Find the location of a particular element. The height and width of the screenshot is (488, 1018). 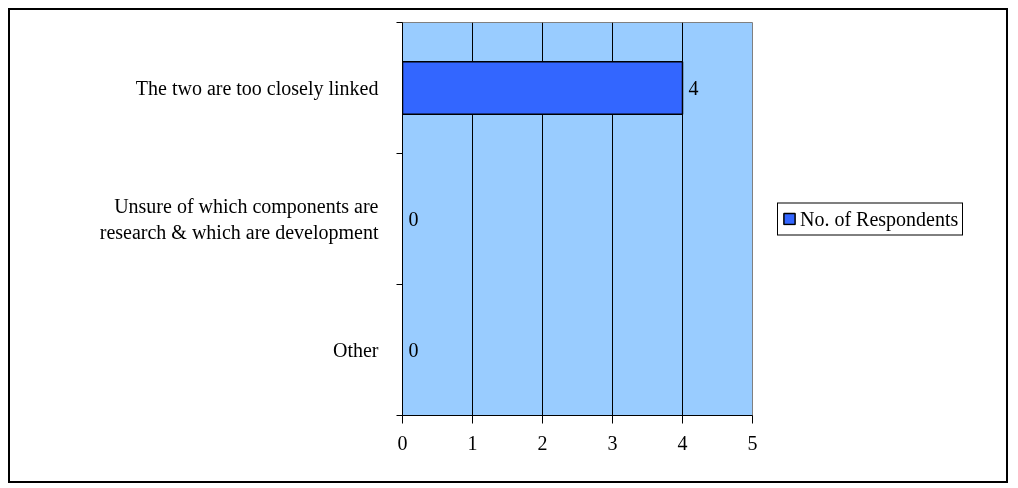

x-tick-label: 3 is located at coordinates (612, 442).